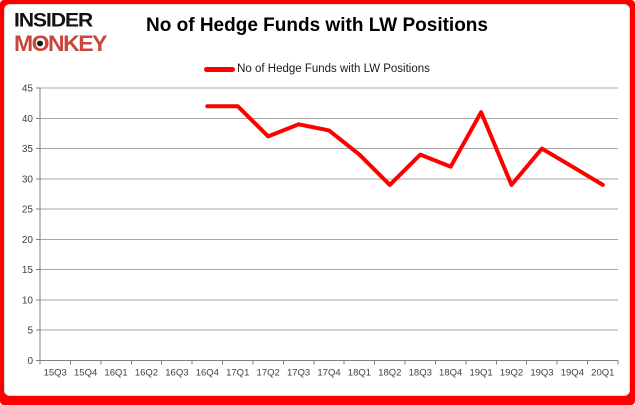 This screenshot has height=405, width=635. What do you see at coordinates (28, 240) in the screenshot?
I see `y-tick-label: 20` at bounding box center [28, 240].